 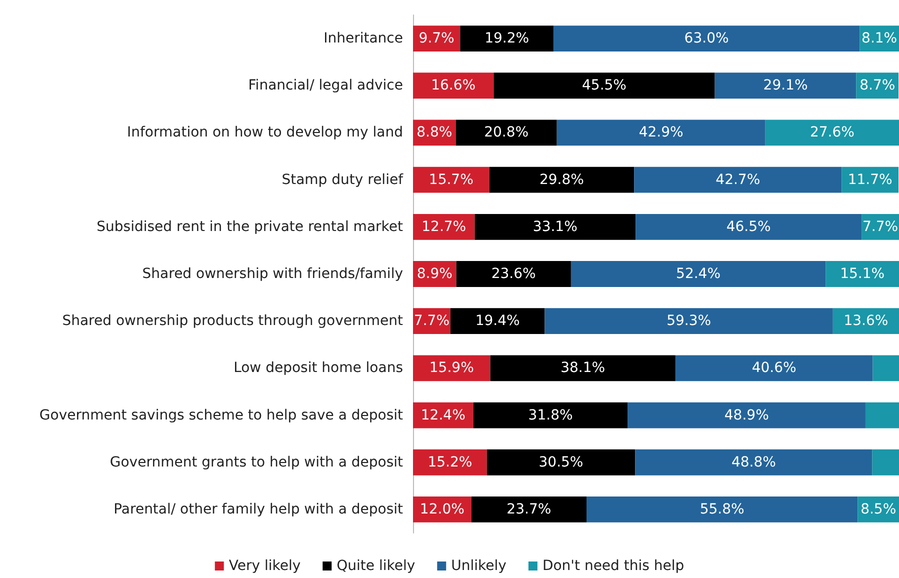 I want to click on data-label: 52.4%, so click(x=698, y=274).